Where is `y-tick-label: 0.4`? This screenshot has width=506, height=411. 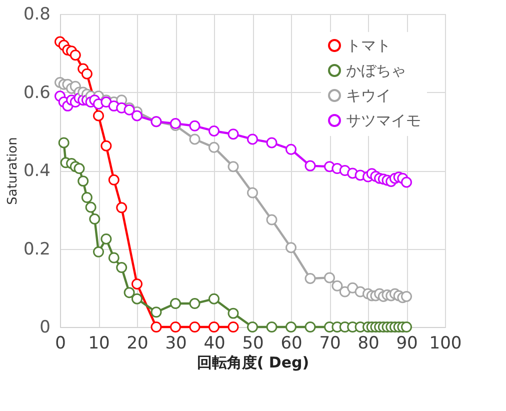 y-tick-label: 0.4 is located at coordinates (36, 171).